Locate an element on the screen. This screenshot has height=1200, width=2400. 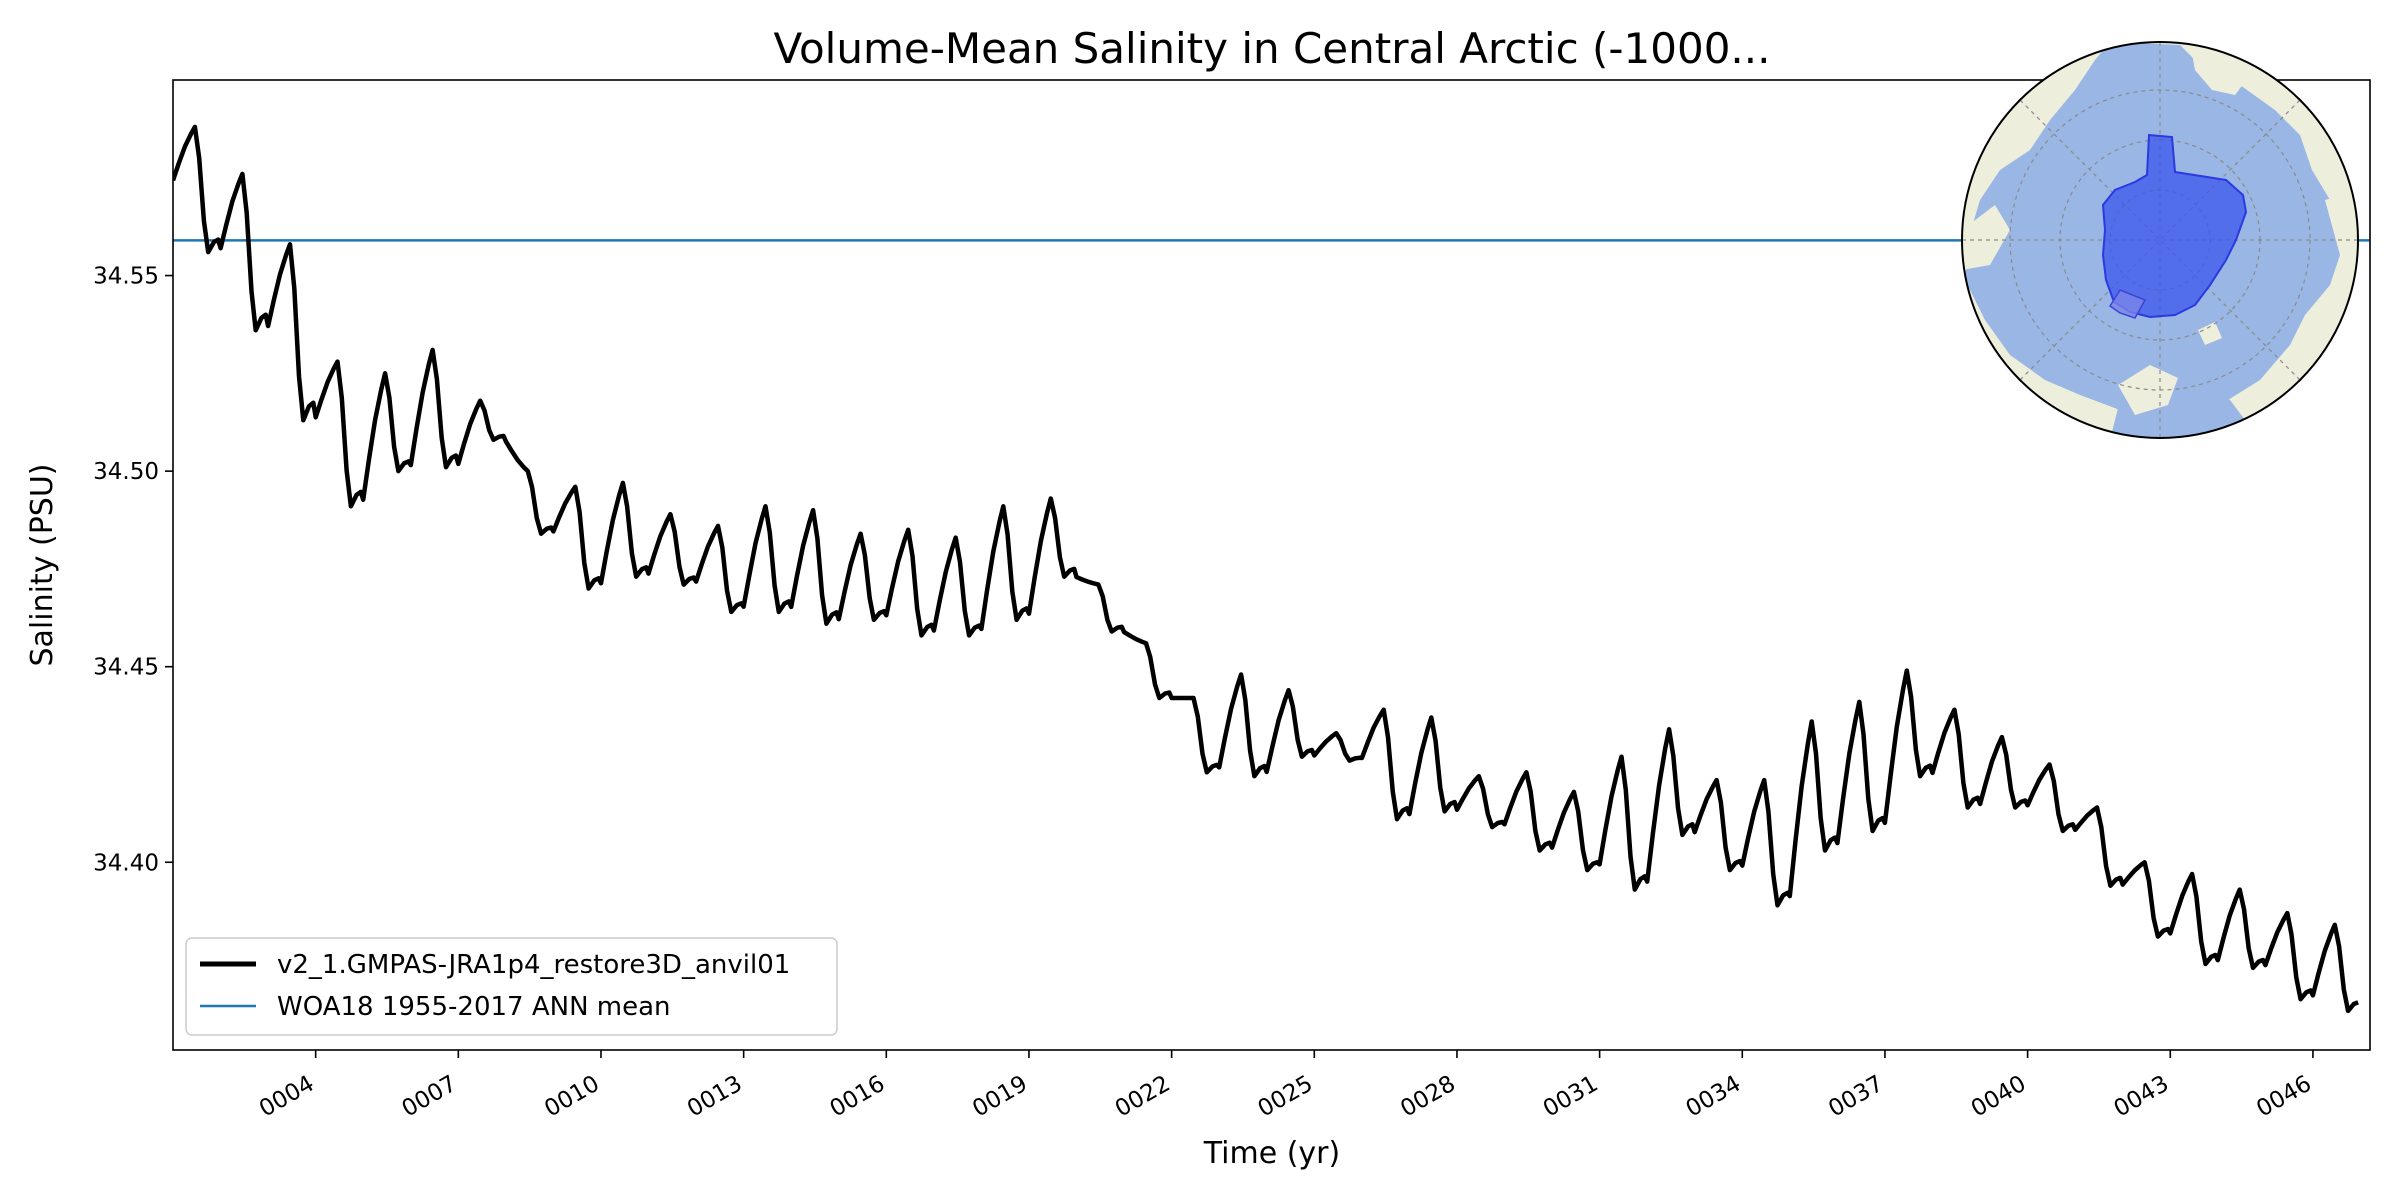
barents-region-patch is located at coordinates (2127, 304).